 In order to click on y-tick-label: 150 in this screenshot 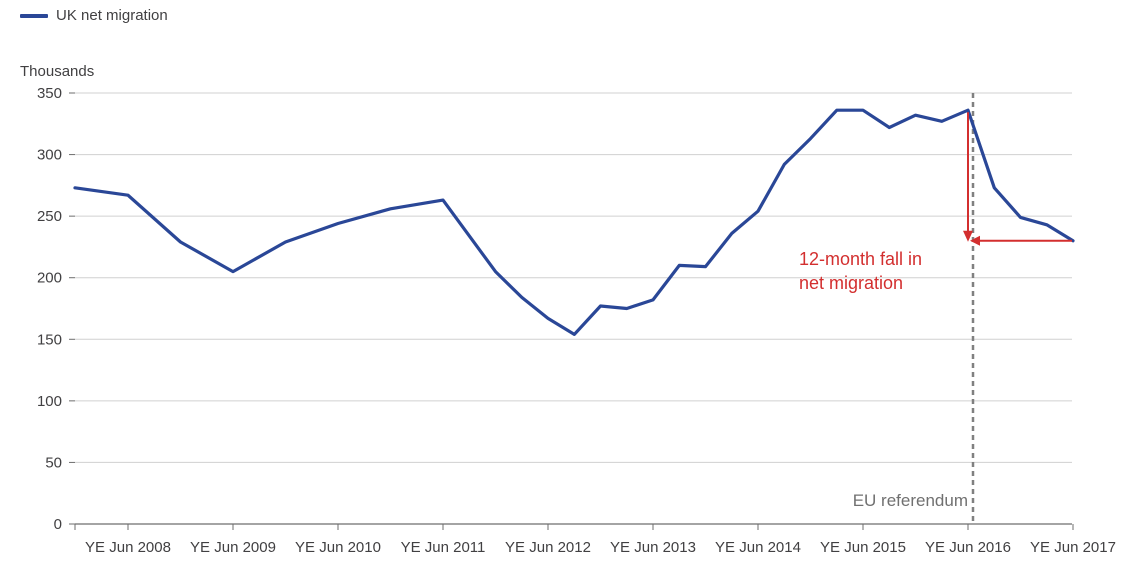, I will do `click(49, 339)`.